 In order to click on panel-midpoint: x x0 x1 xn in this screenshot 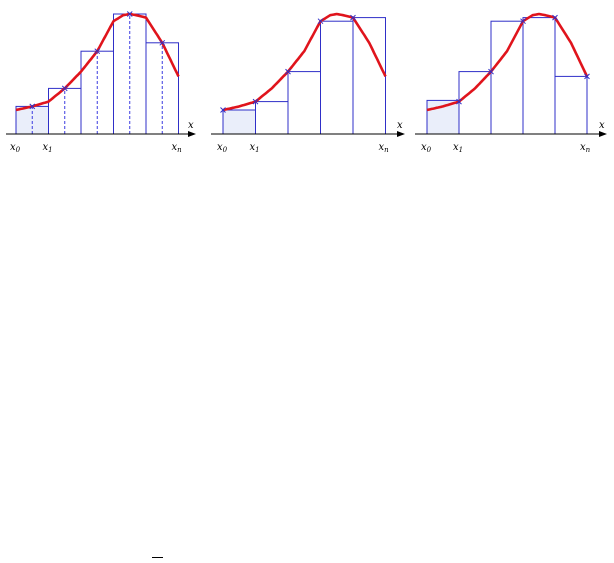, I will do `click(101, 82)`.